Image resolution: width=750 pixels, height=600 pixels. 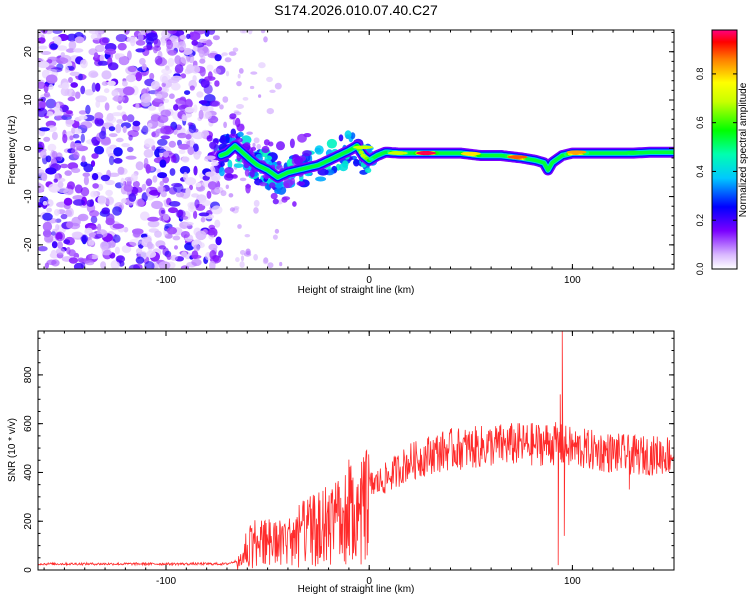 I want to click on colorbar-tick-label: 0.6, so click(x=700, y=122).